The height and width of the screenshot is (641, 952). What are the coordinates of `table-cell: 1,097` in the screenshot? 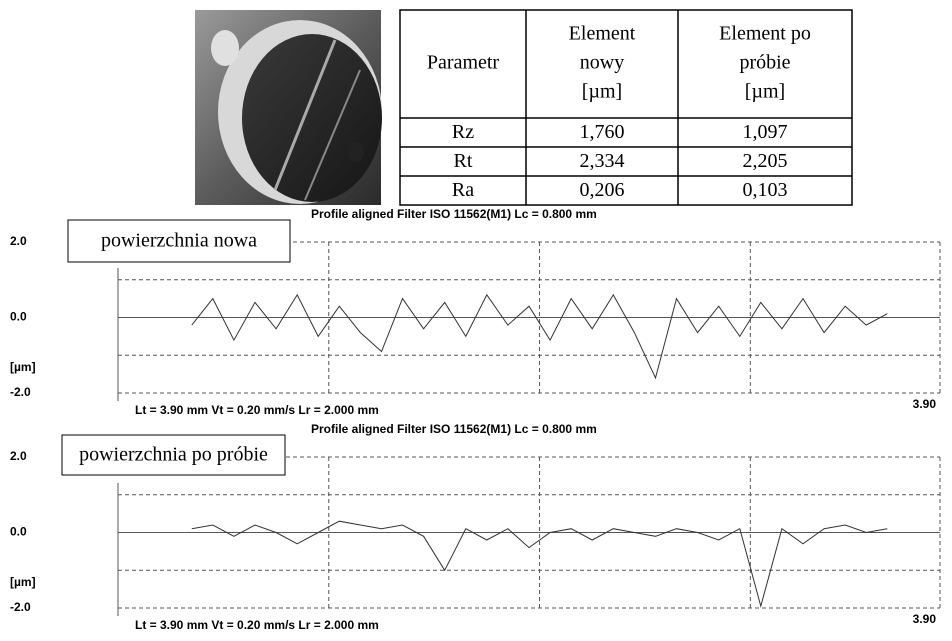 It's located at (765, 132).